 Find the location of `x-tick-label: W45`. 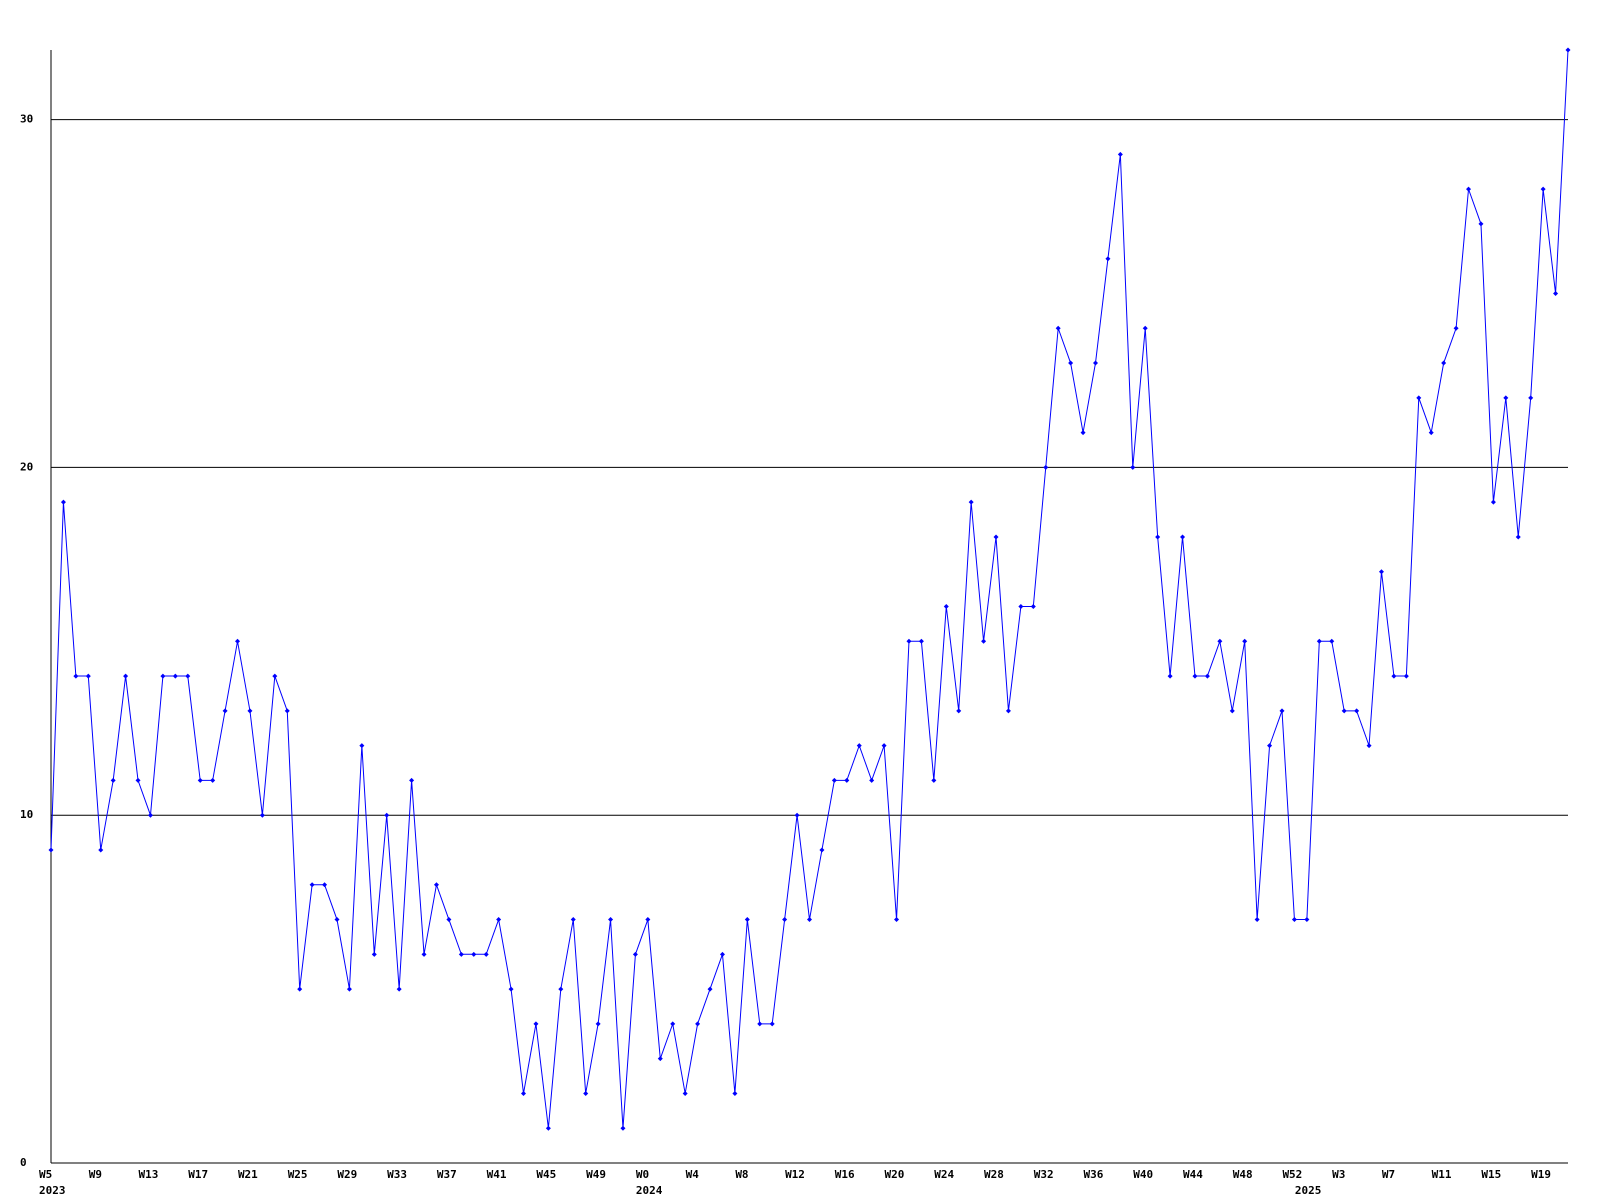

x-tick-label: W45 is located at coordinates (546, 1174).